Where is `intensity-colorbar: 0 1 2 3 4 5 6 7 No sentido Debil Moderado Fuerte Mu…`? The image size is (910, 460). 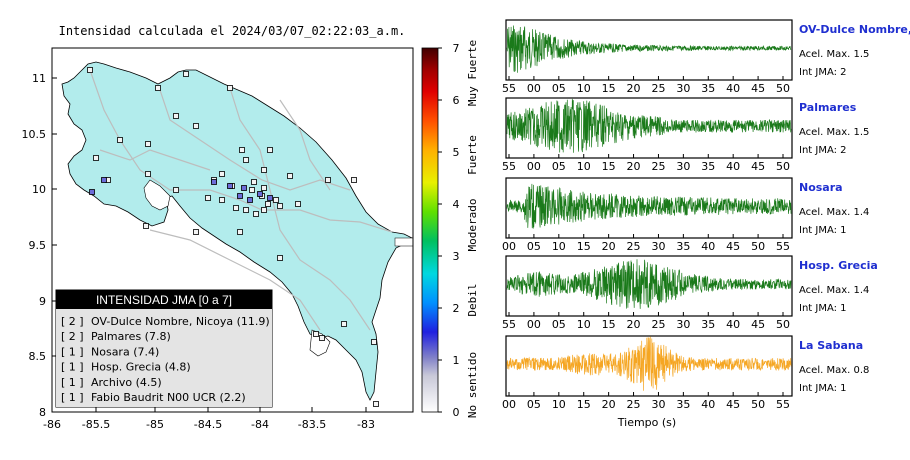
intensity-colorbar: 0 1 2 3 4 5 6 7 No sentido Debil Moderado Fuerte Mu… is located at coordinates (450, 229).